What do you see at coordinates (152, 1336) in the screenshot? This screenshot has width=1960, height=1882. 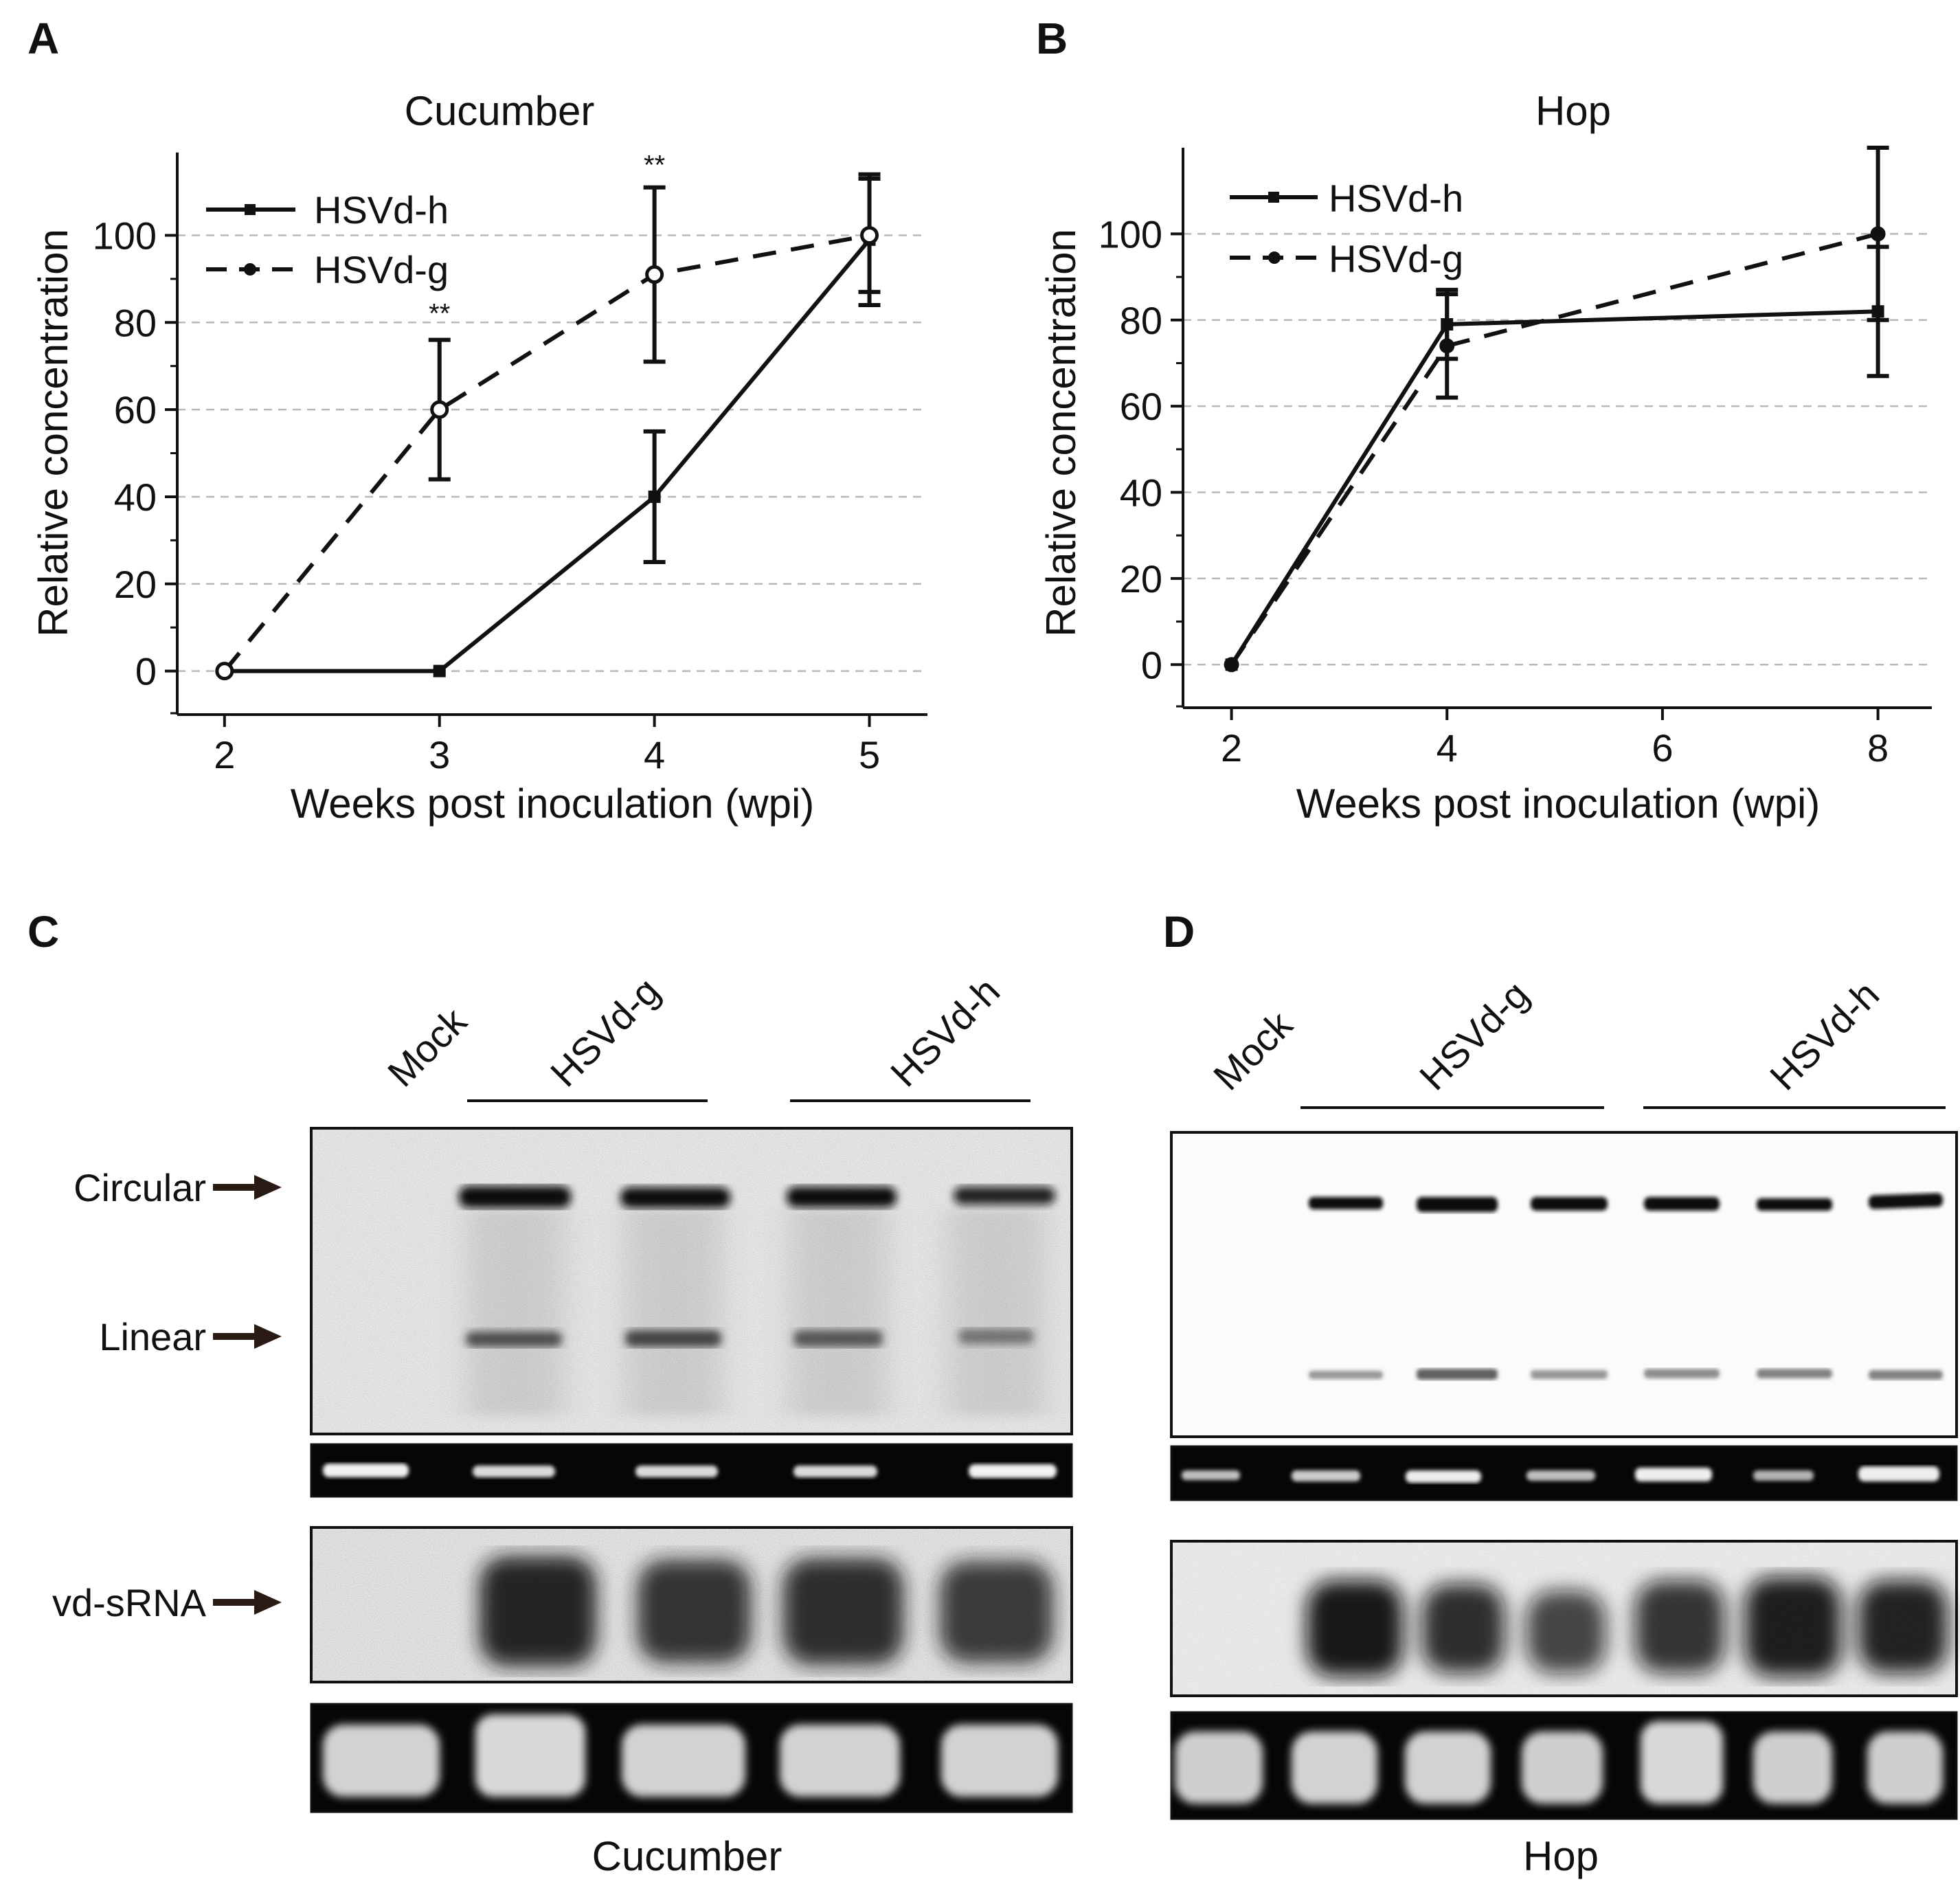 I see `blot-c-band-label-linear: Linear` at bounding box center [152, 1336].